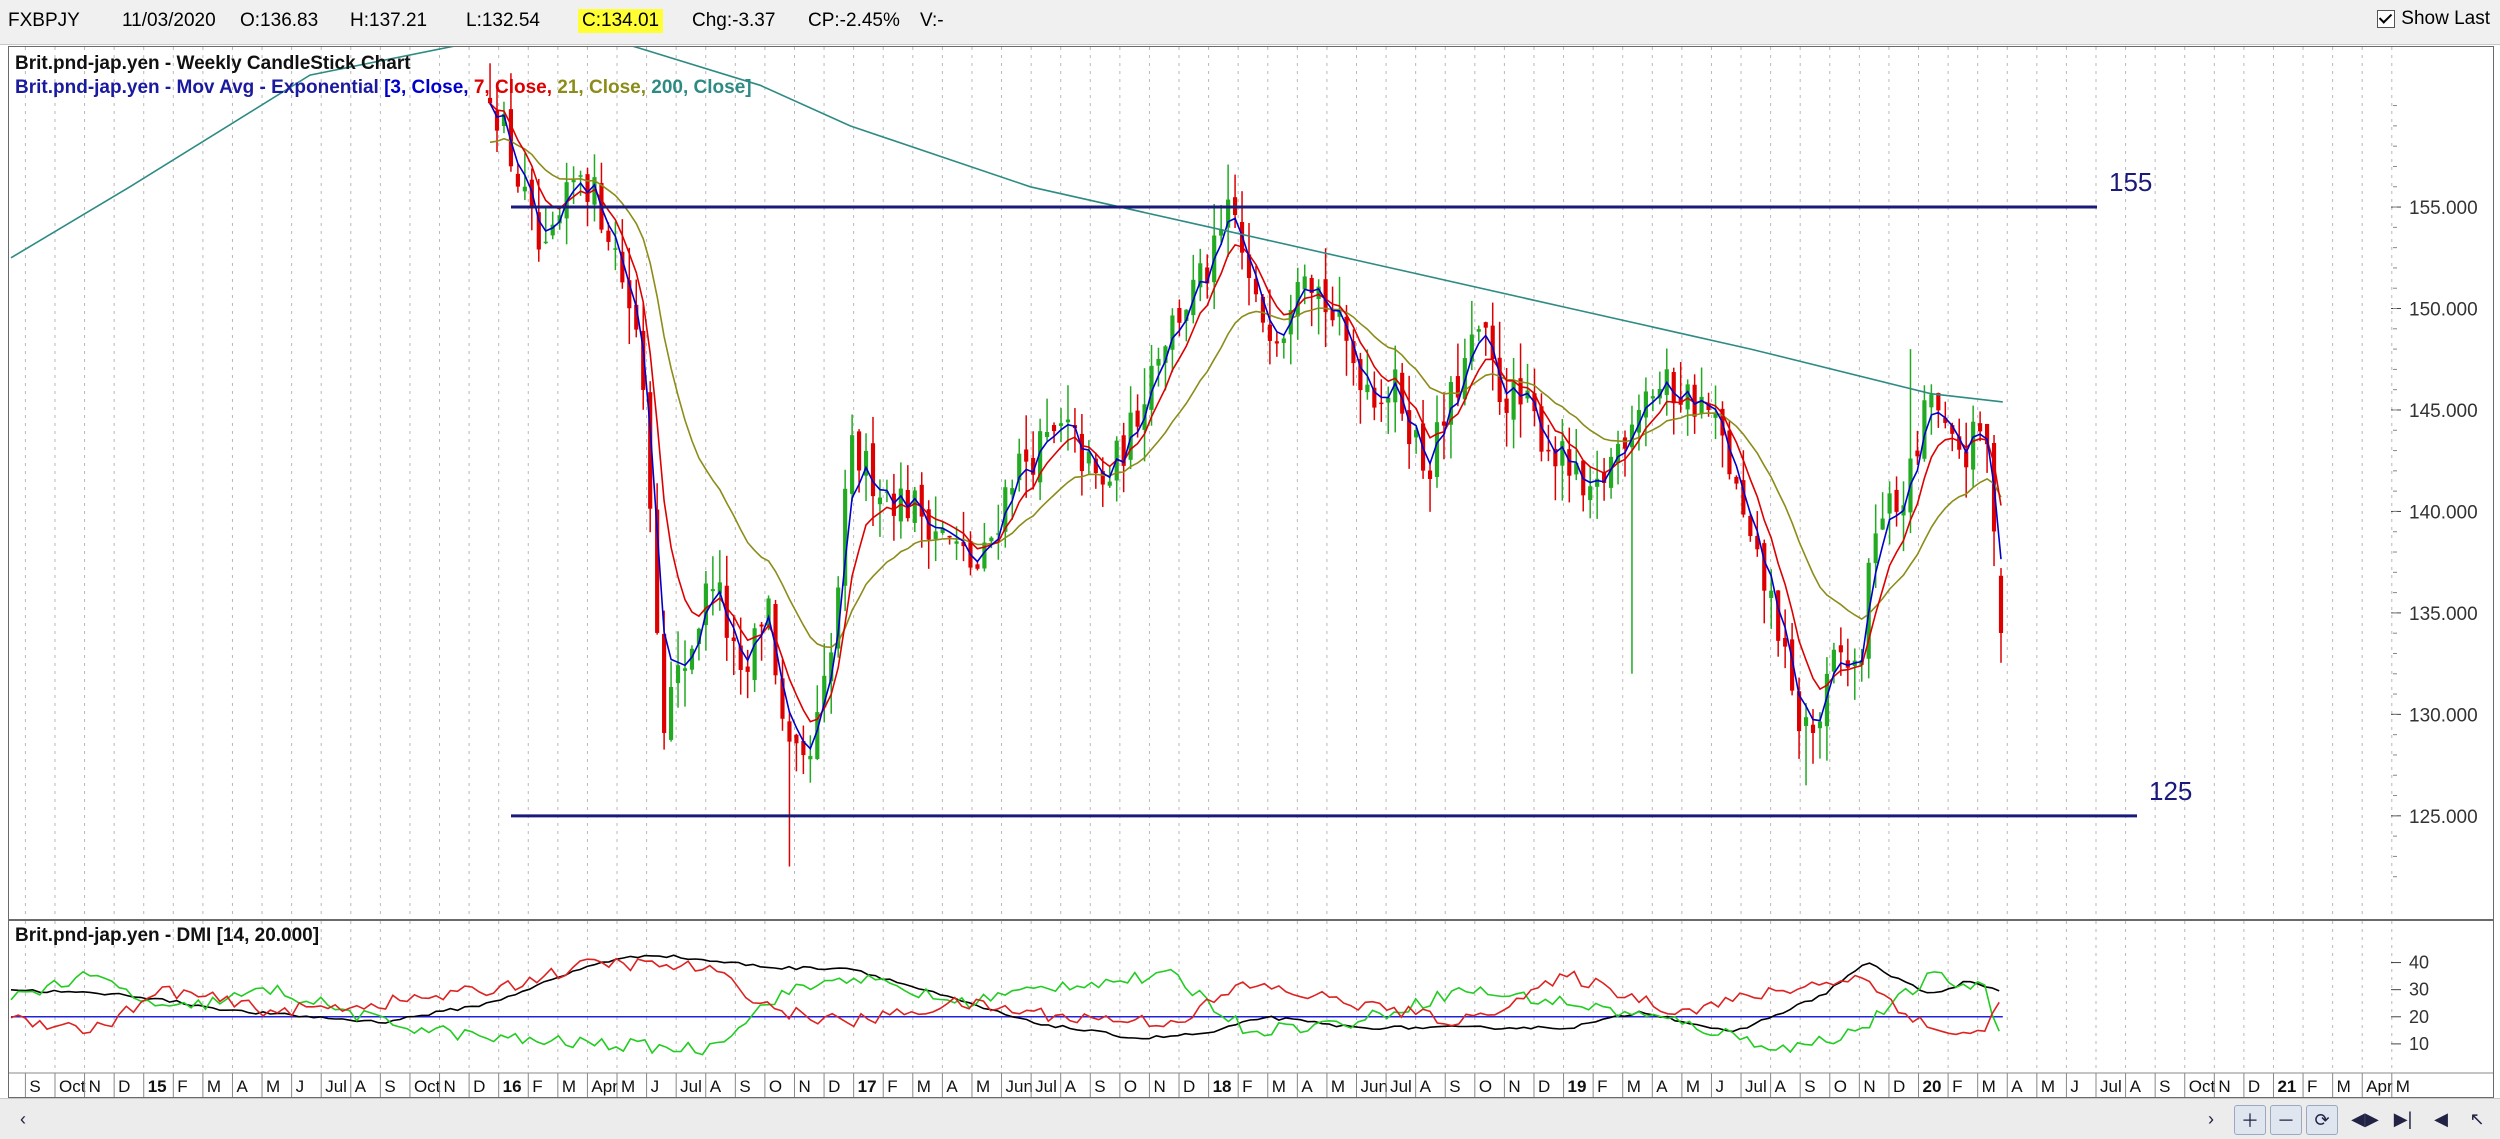 This screenshot has width=2500, height=1139. Describe the element at coordinates (2211, 1118) in the screenshot. I see `scroll-right-icon: ›` at that location.